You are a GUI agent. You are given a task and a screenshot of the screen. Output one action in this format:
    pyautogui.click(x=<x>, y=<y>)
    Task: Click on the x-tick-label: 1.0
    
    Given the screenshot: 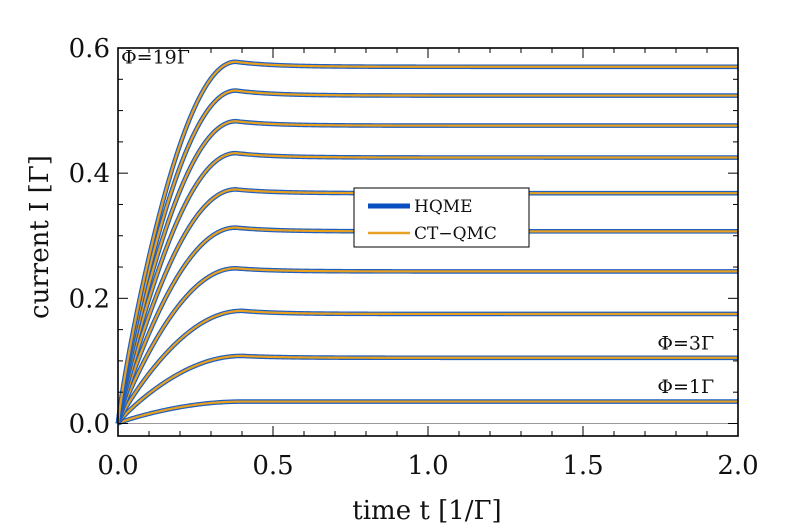 What is the action you would take?
    pyautogui.click(x=427, y=466)
    